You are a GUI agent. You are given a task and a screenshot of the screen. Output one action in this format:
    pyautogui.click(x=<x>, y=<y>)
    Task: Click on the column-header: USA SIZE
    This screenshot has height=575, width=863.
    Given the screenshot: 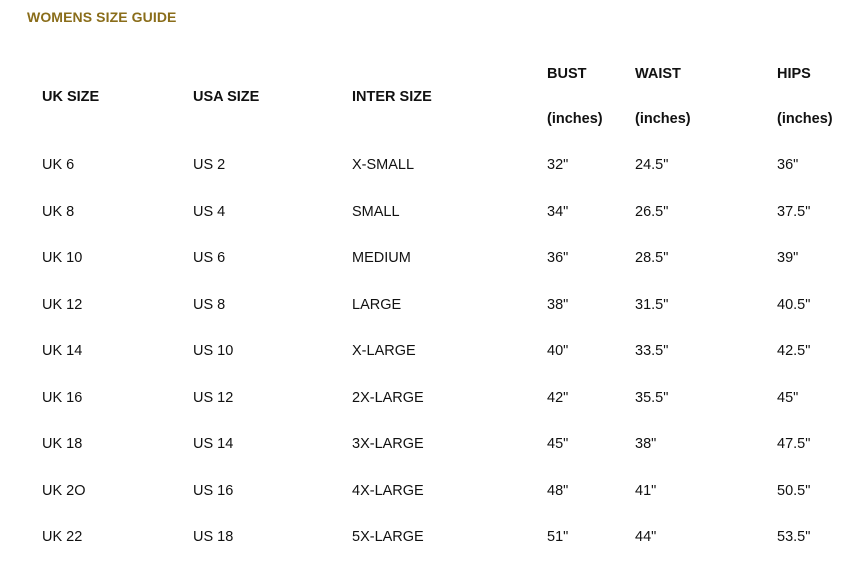 What is the action you would take?
    pyautogui.click(x=226, y=97)
    